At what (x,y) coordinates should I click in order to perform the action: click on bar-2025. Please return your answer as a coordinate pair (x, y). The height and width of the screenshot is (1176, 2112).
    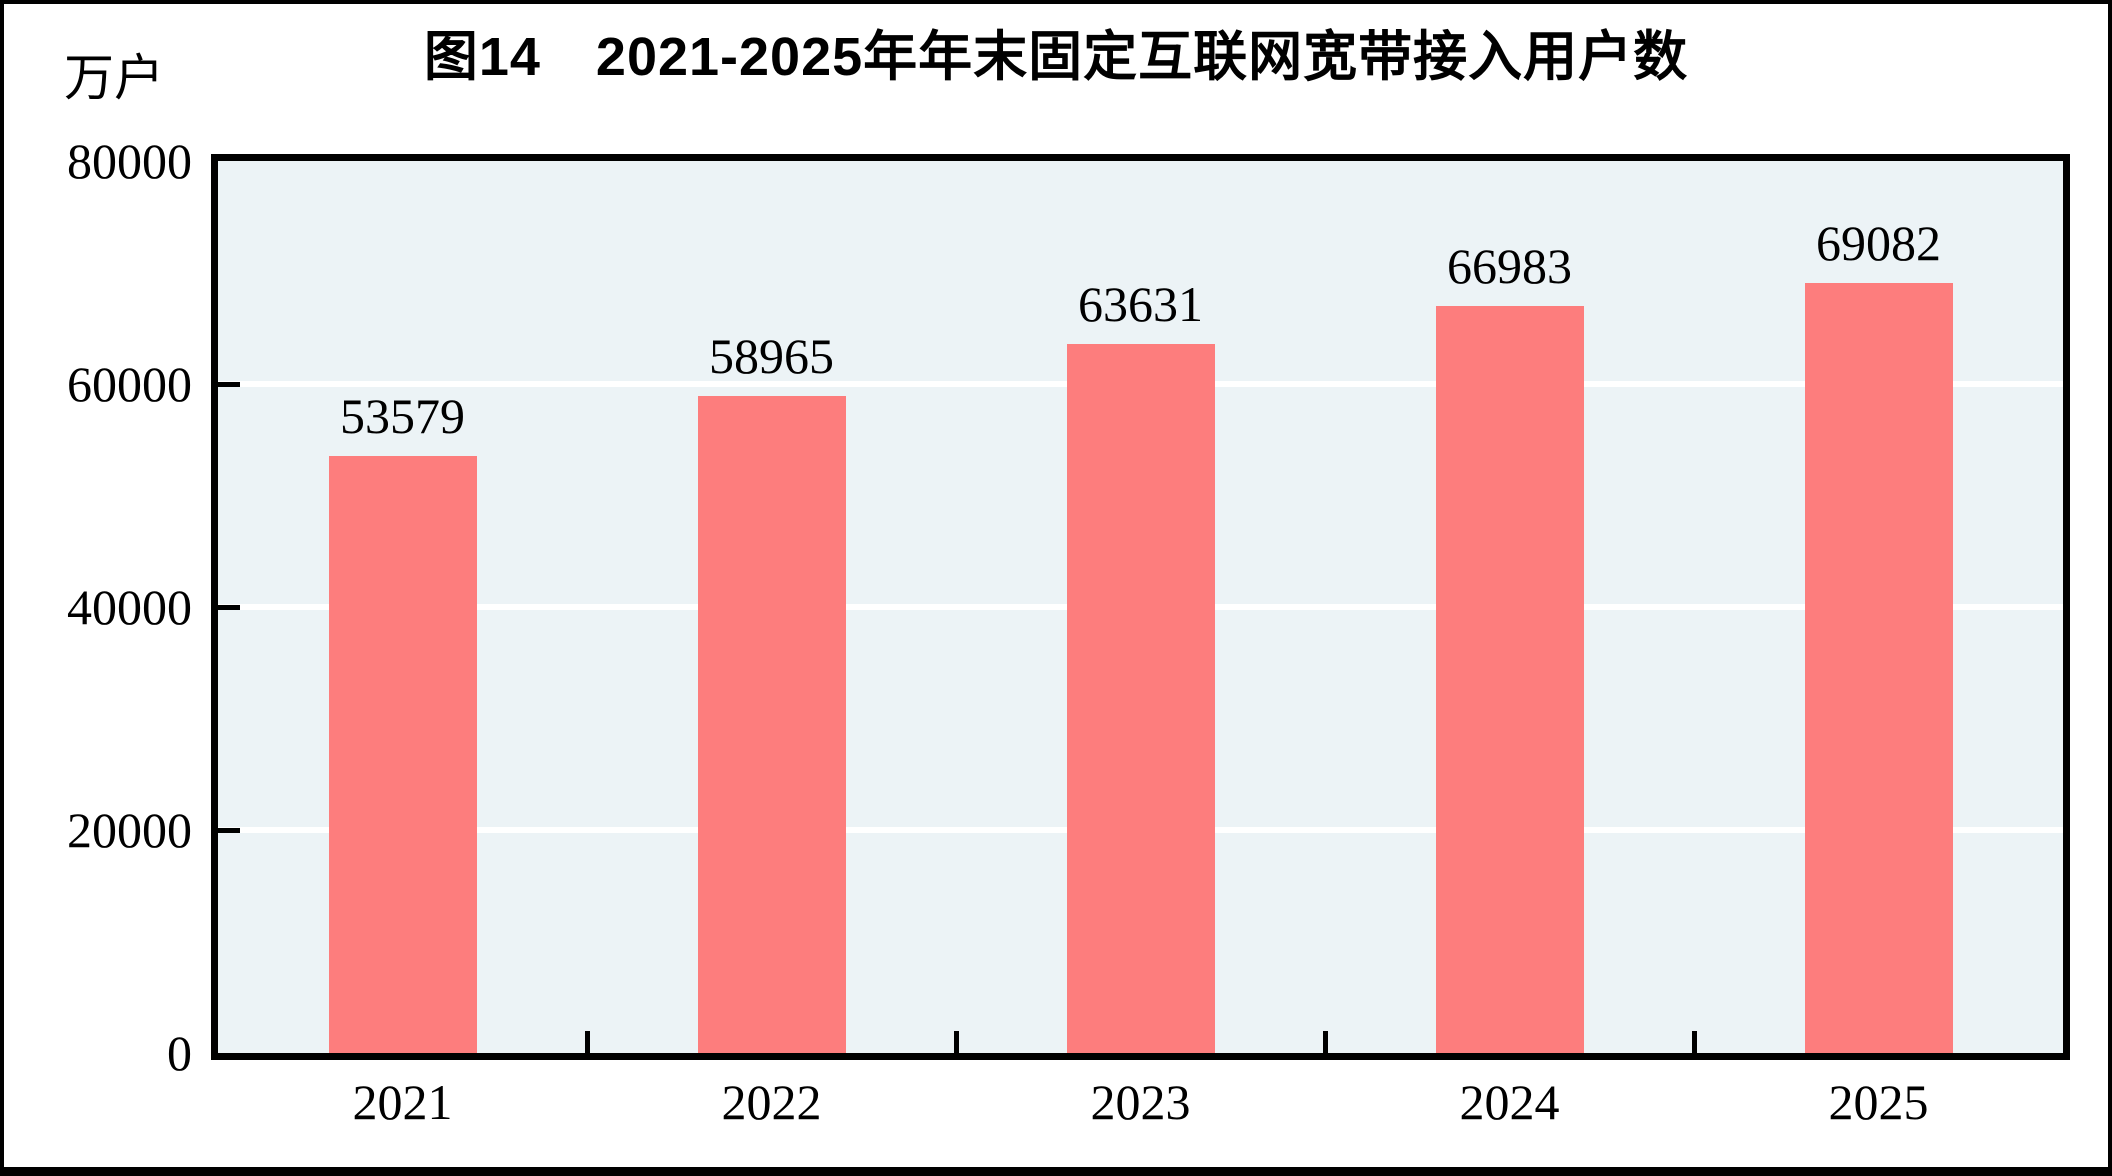
    Looking at the image, I should click on (1878, 667).